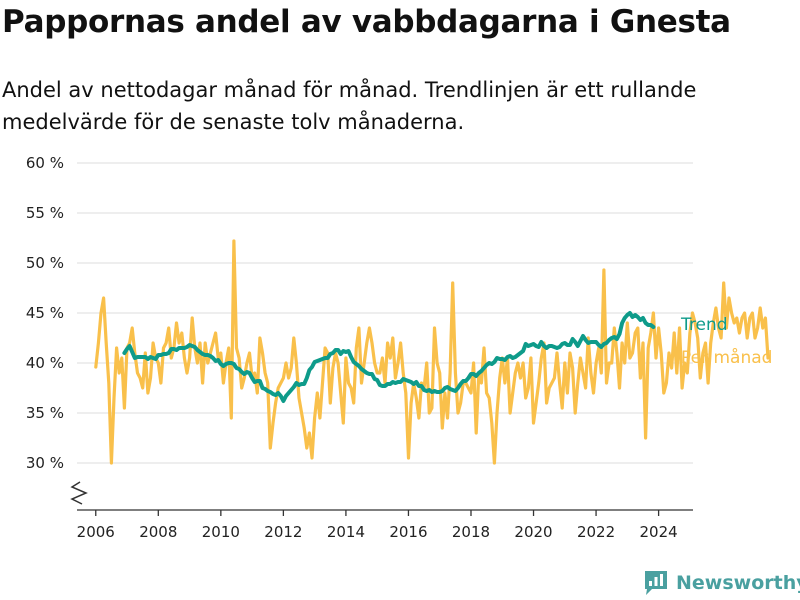  Describe the element at coordinates (45, 213) in the screenshot. I see `y-tick-label: 55 %` at that location.